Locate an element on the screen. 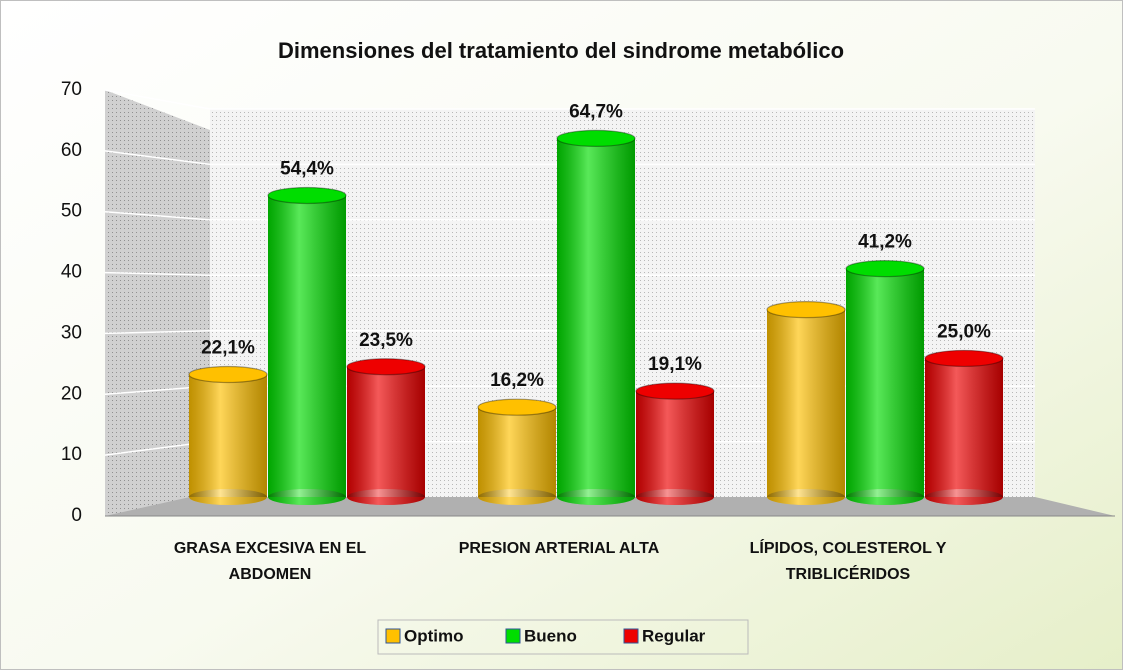 This screenshot has width=1123, height=670. y-tick-label: 40 is located at coordinates (71, 272).